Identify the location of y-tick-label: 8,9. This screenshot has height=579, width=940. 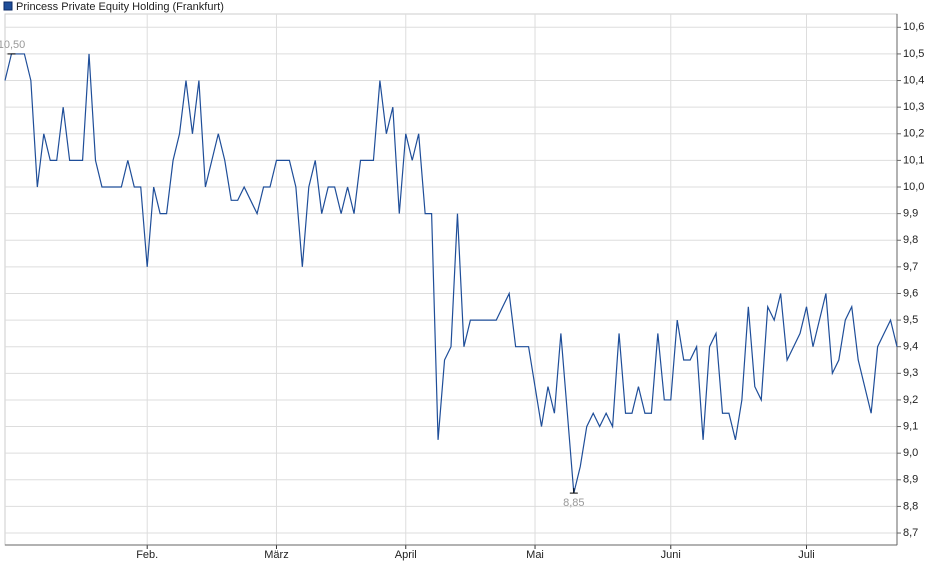
(910, 480).